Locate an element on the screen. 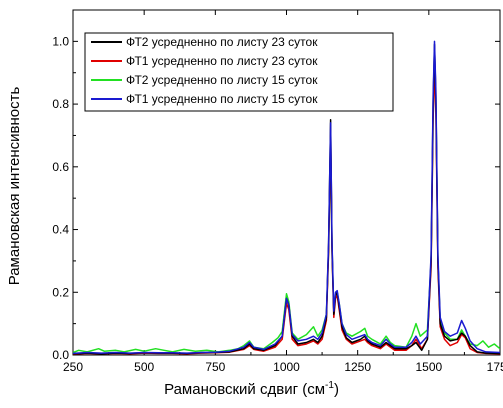  legend-box is located at coordinates (239, 72).